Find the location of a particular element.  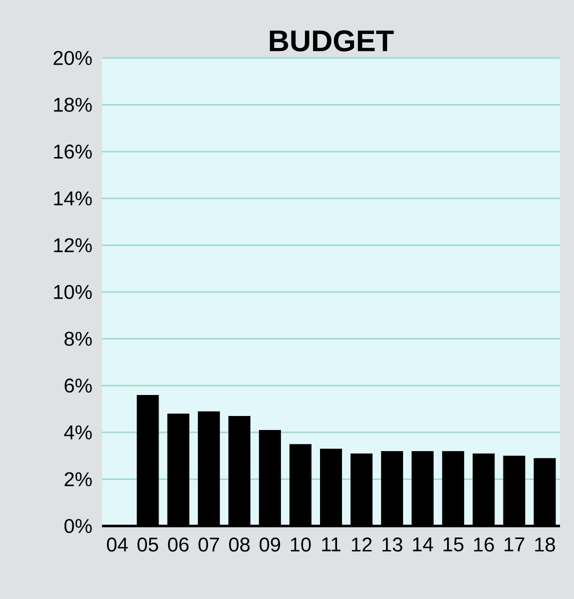

y-tick-label: 20% is located at coordinates (73, 58).